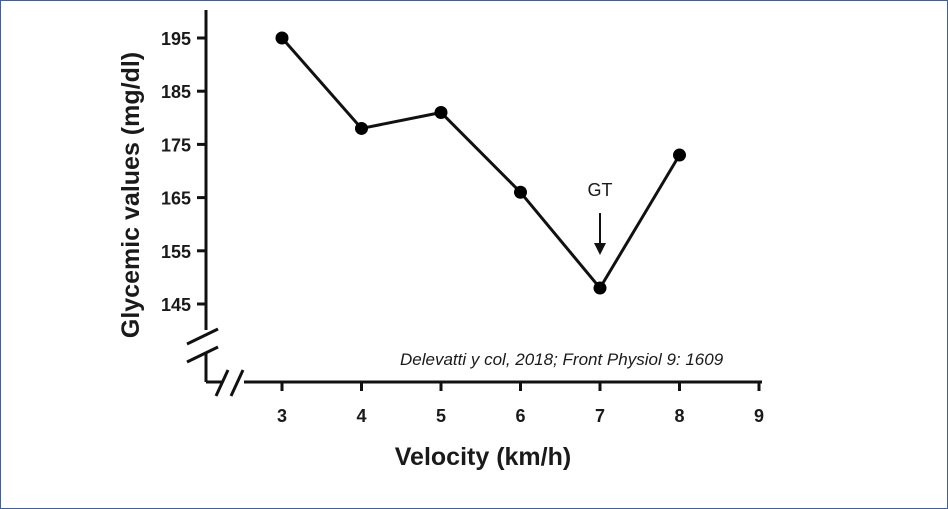  I want to click on x-tick-label: 7, so click(600, 416).